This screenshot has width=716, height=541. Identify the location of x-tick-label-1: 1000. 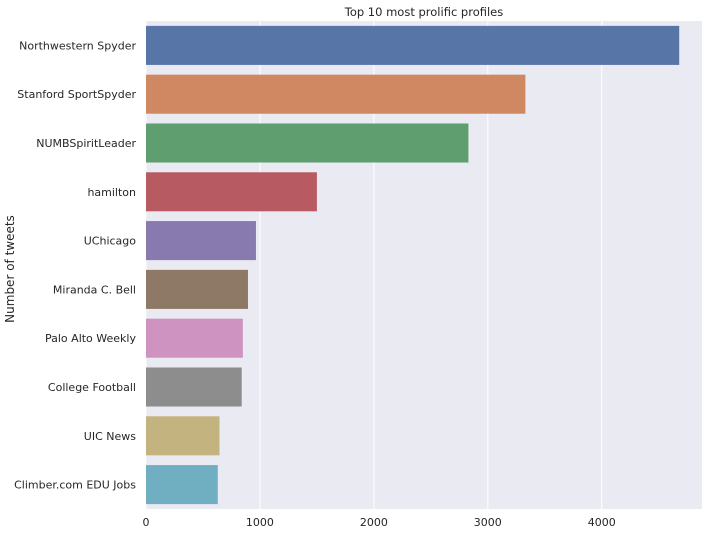
(260, 522).